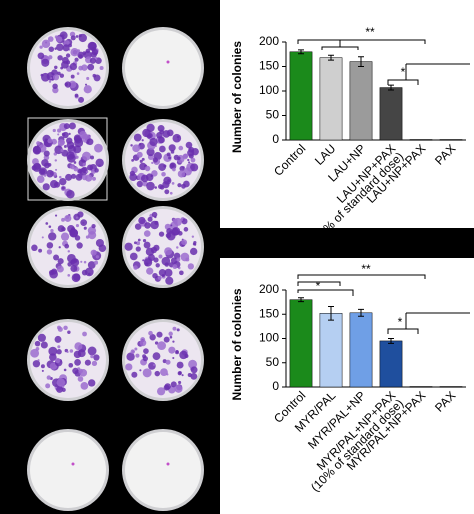 This screenshot has width=474, height=514. What do you see at coordinates (273, 362) in the screenshot?
I see `y-tick-label: 50` at bounding box center [273, 362].